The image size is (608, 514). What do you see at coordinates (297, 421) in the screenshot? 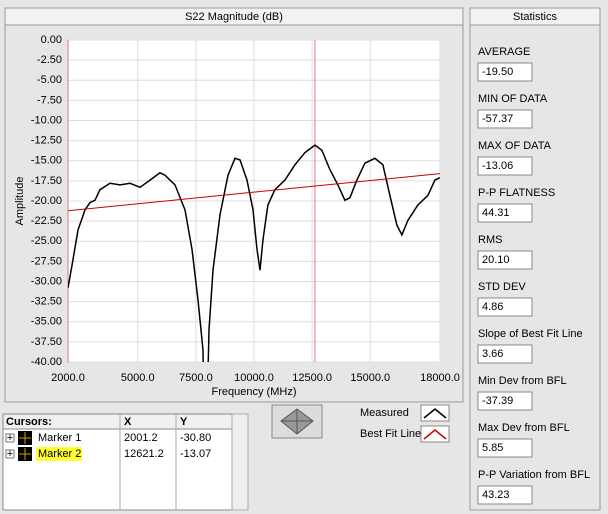
I see `nav-button` at bounding box center [297, 421].